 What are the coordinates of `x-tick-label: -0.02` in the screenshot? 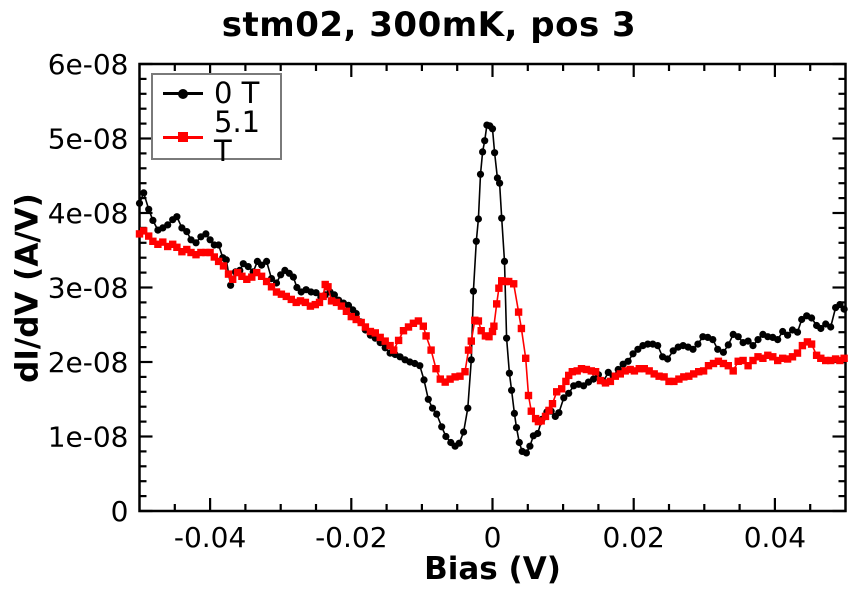 It's located at (351, 537).